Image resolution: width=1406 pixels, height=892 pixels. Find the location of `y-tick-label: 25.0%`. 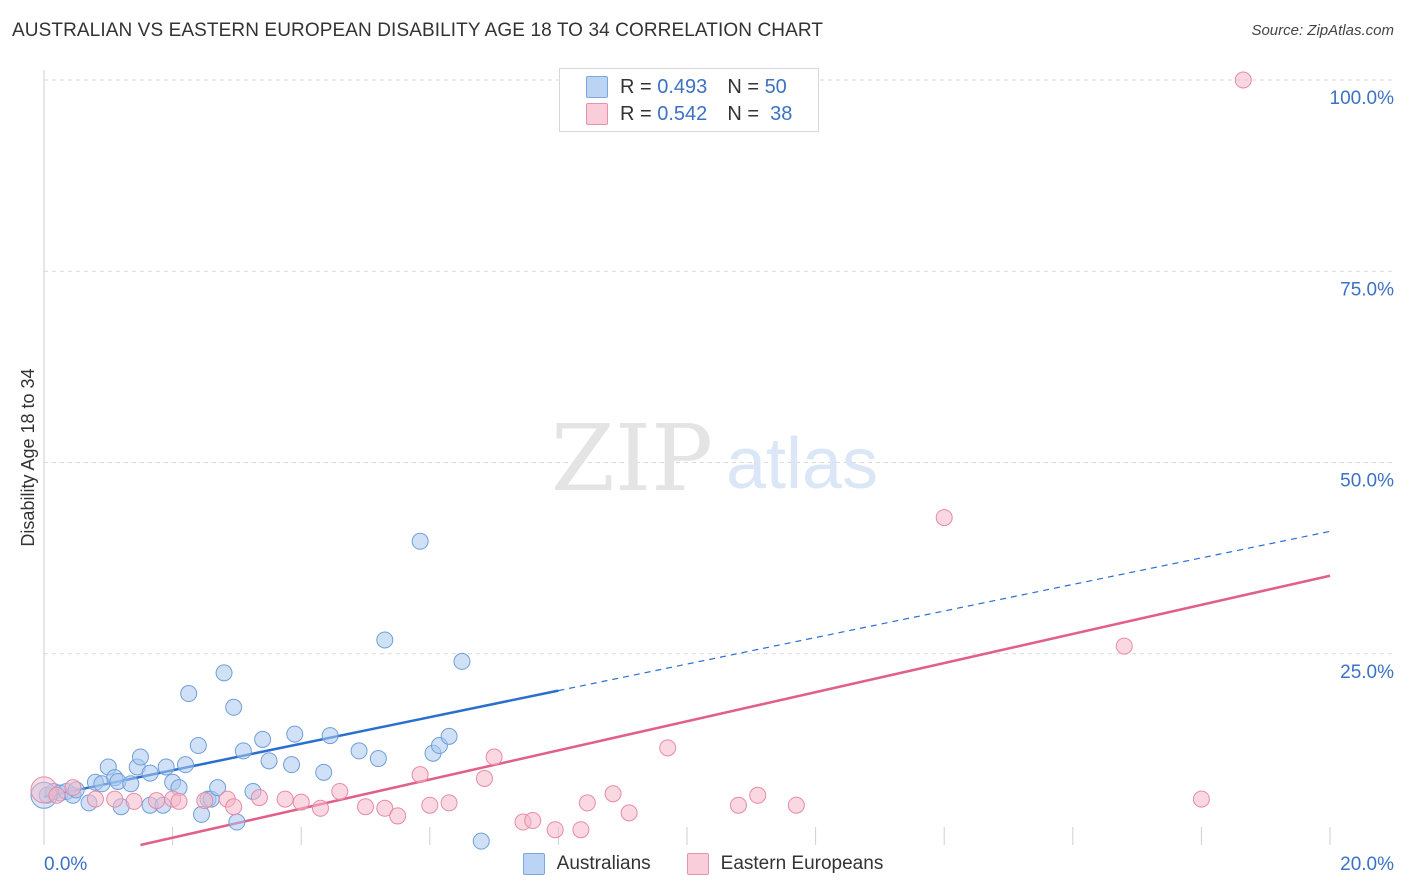

y-tick-label: 25.0% is located at coordinates (1367, 672).